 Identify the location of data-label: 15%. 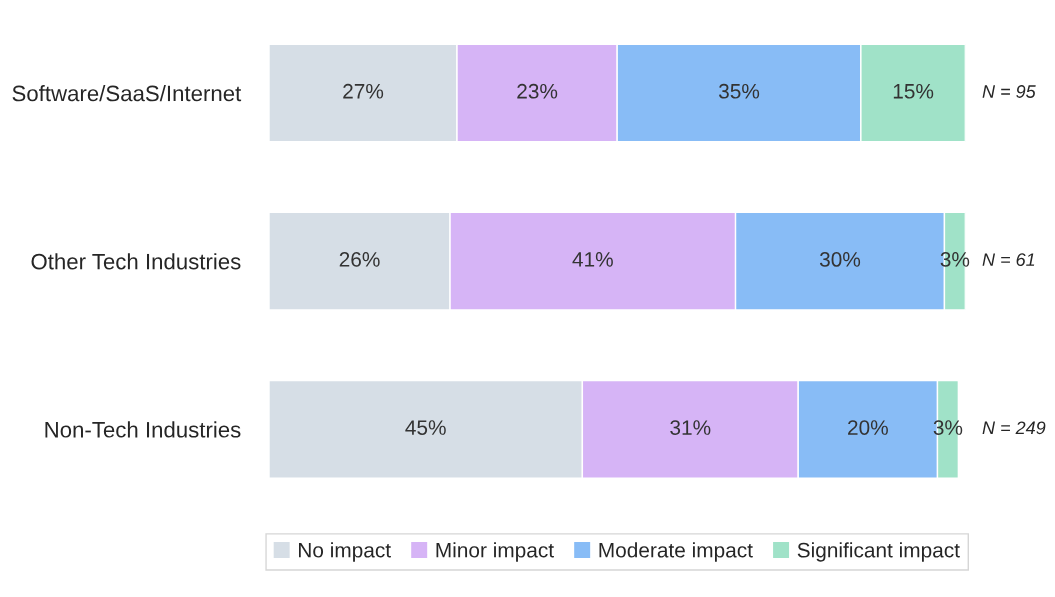
(913, 91).